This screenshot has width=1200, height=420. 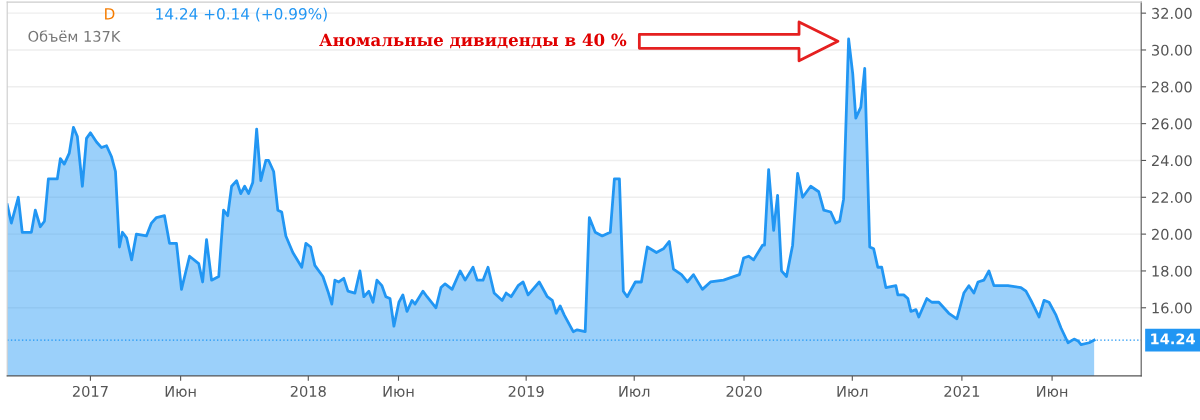 I want to click on y-tick-label: 22.00, so click(x=1171, y=198).